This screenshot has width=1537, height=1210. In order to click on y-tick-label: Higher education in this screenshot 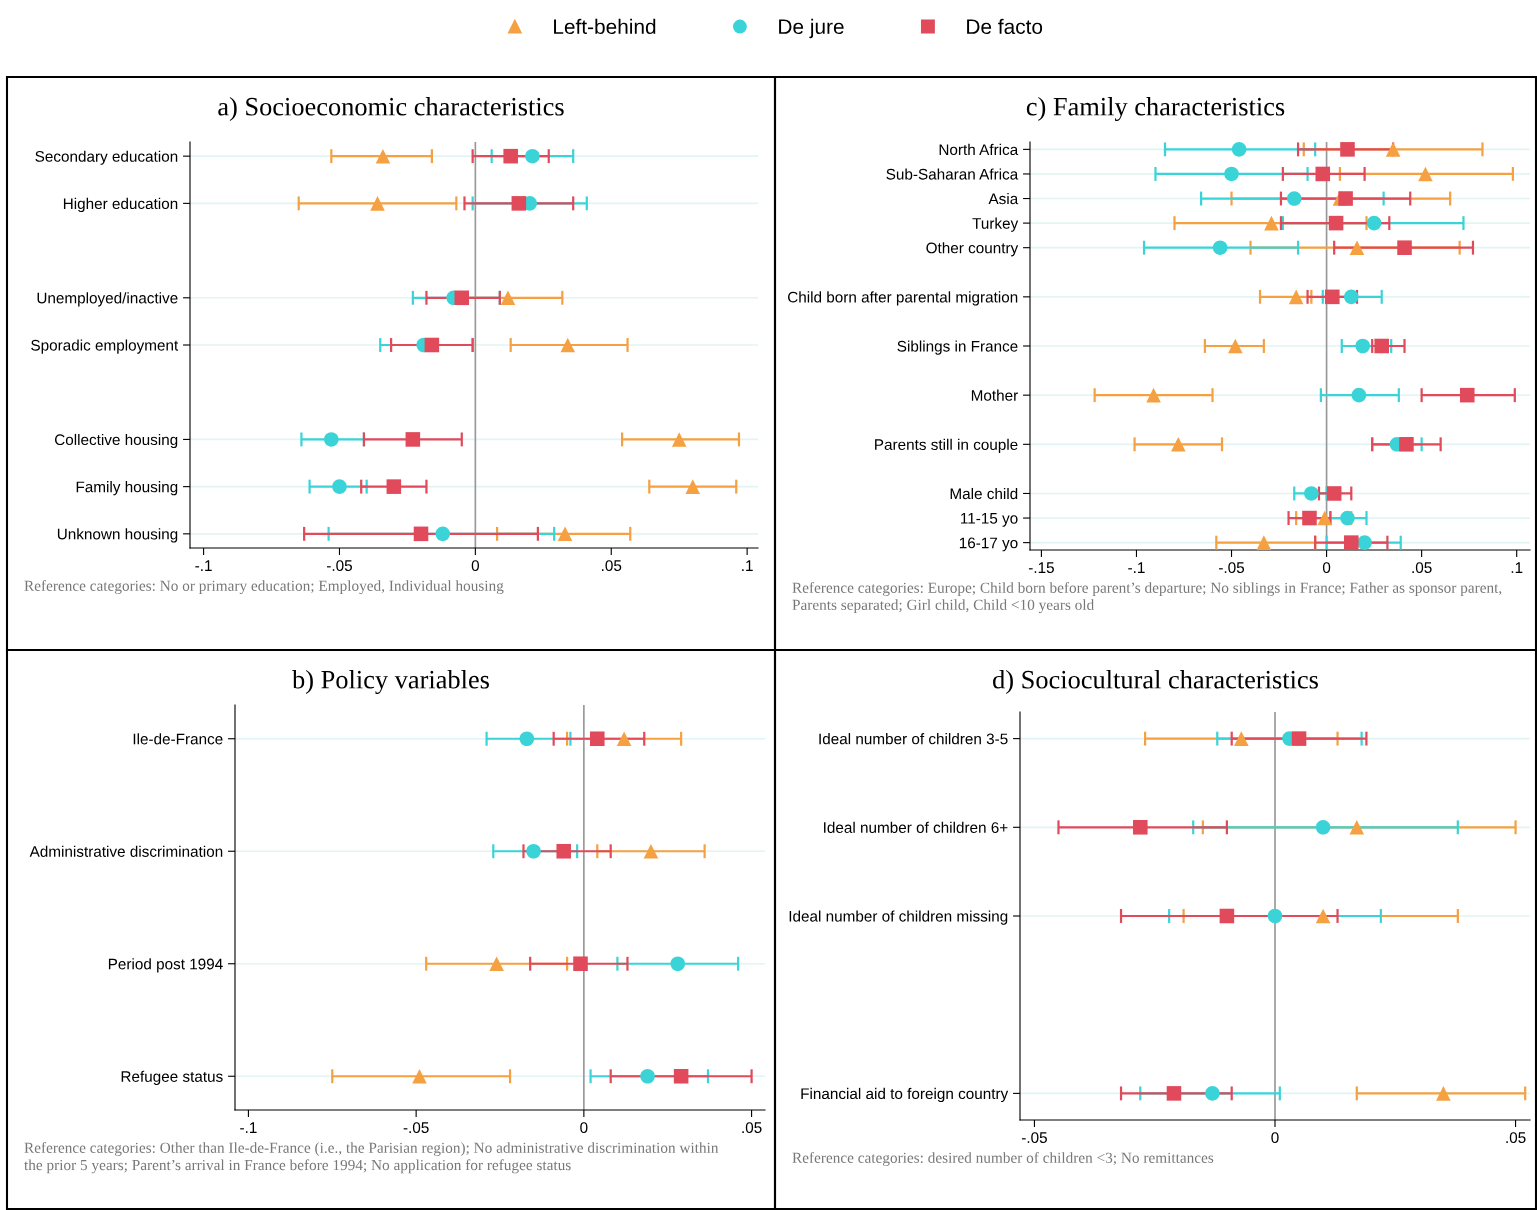, I will do `click(120, 205)`.